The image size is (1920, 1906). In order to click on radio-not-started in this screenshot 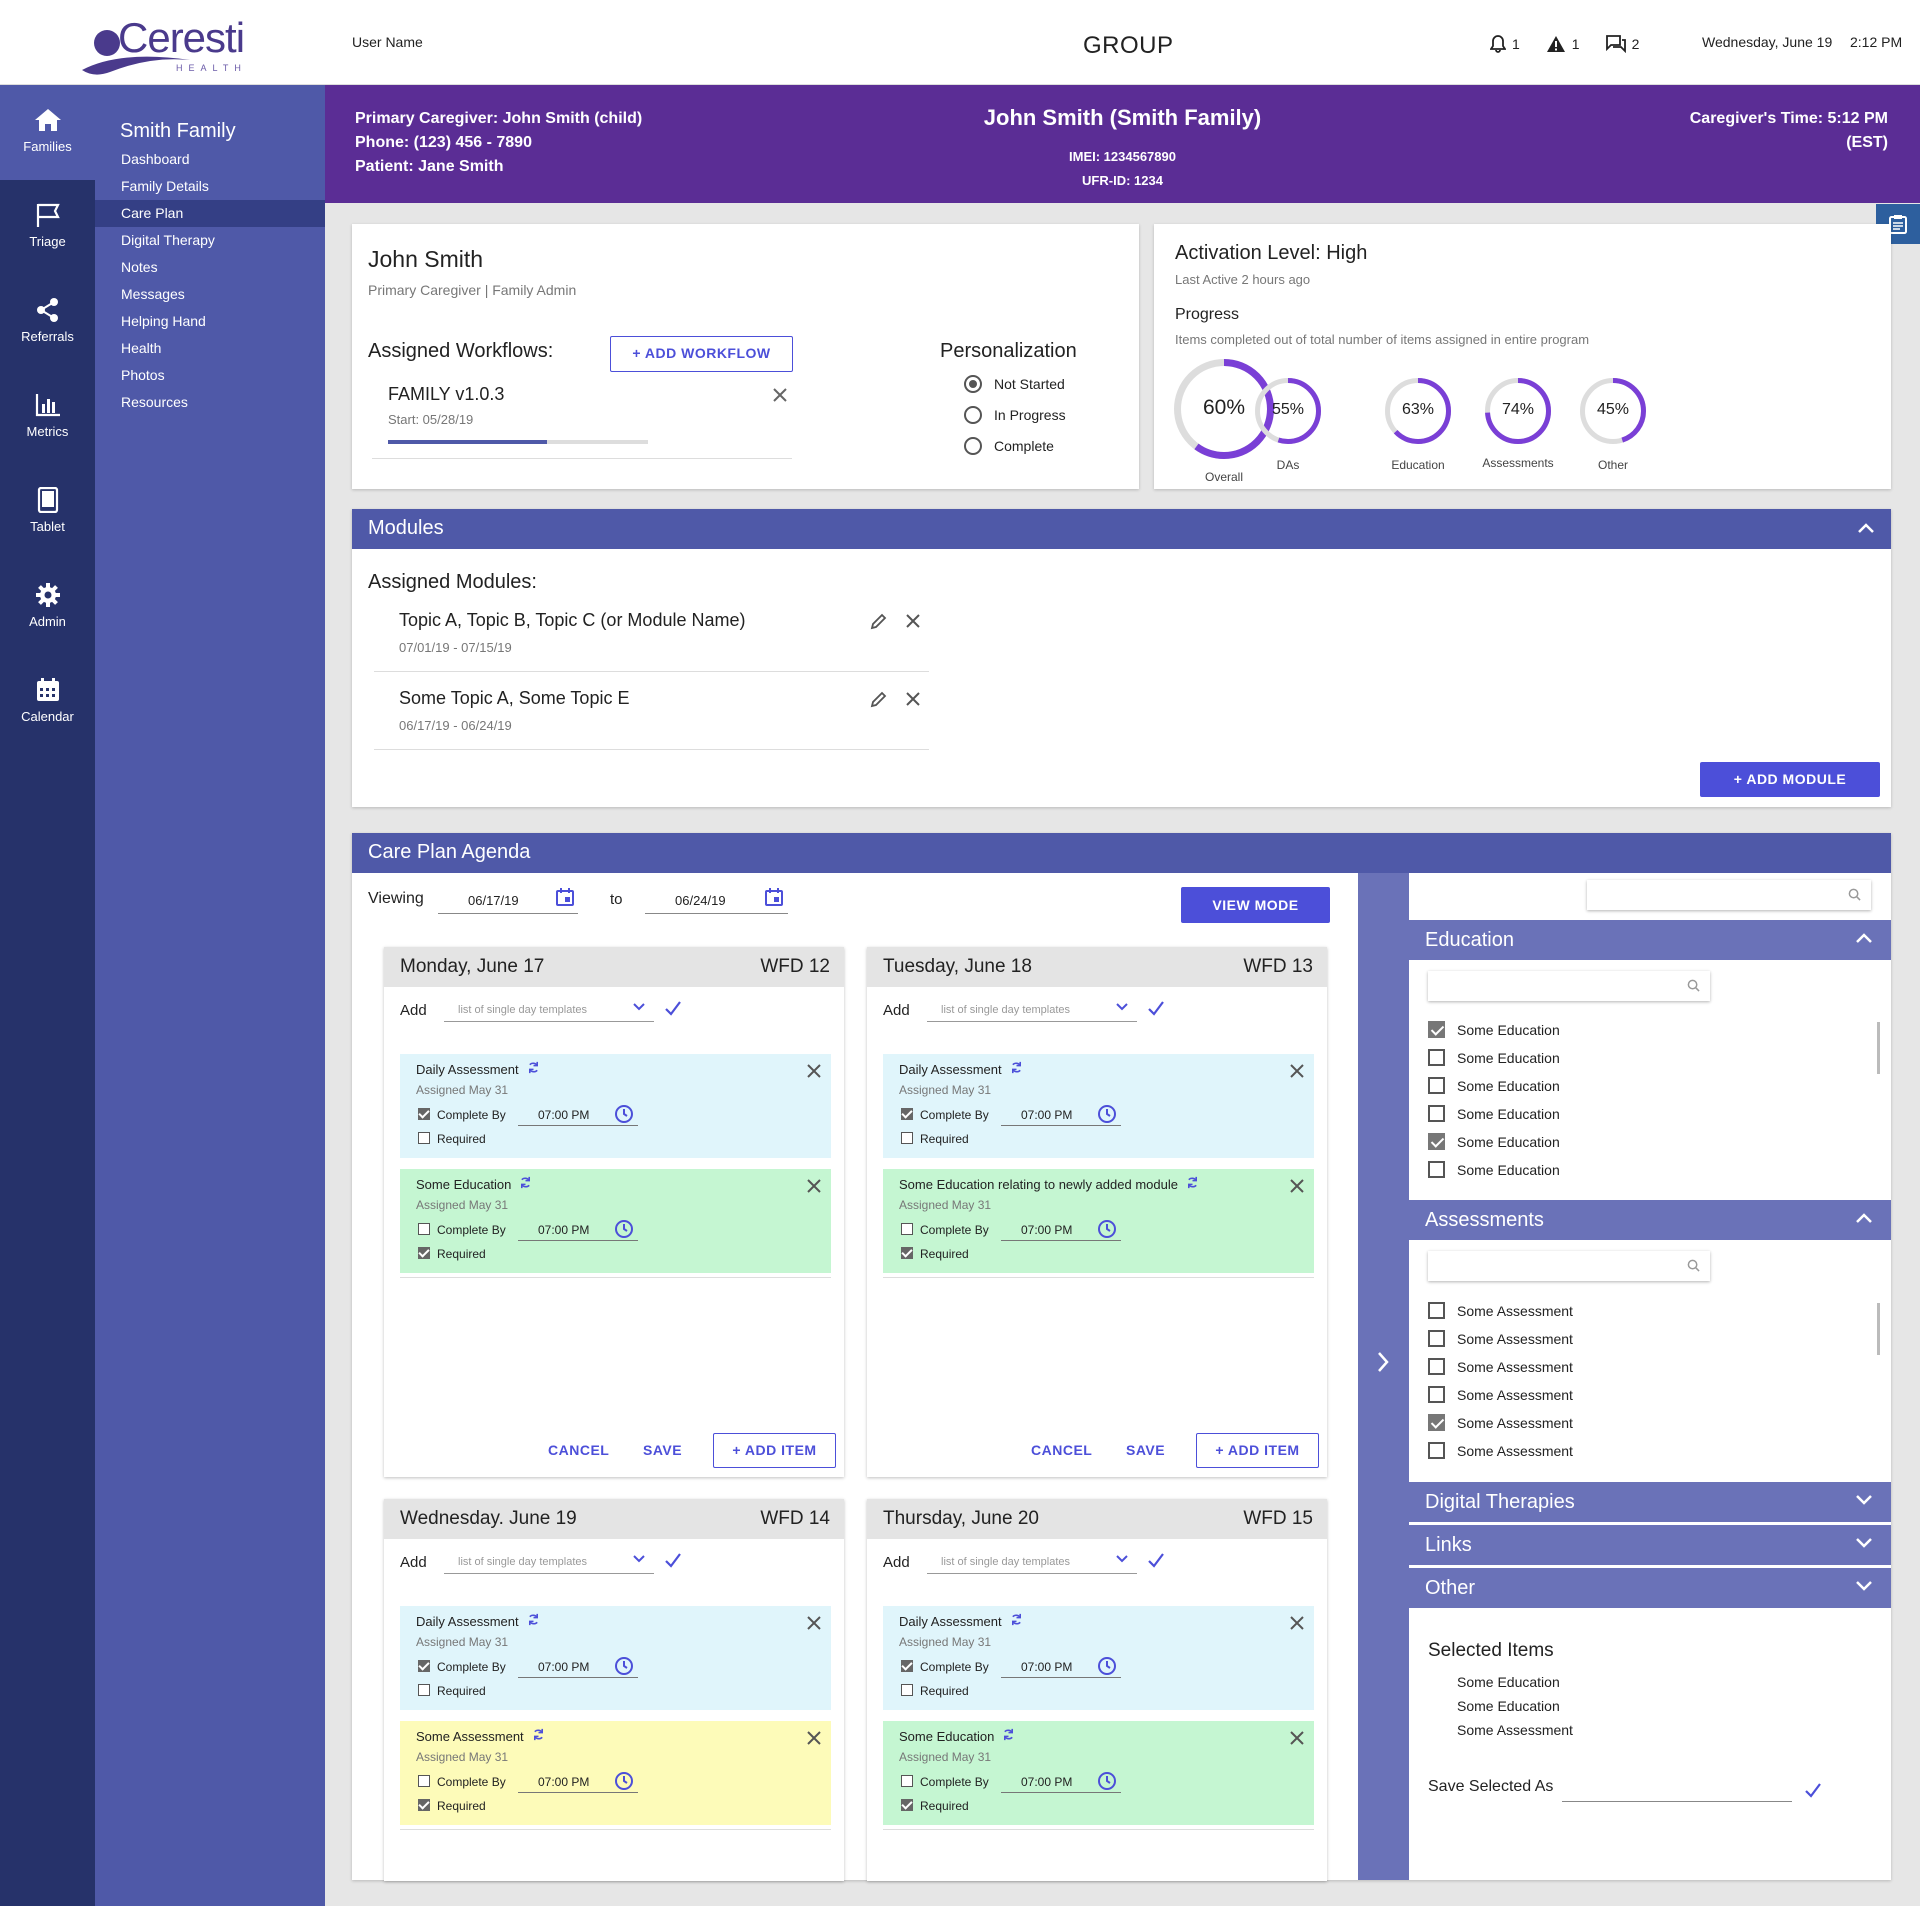, I will do `click(973, 384)`.